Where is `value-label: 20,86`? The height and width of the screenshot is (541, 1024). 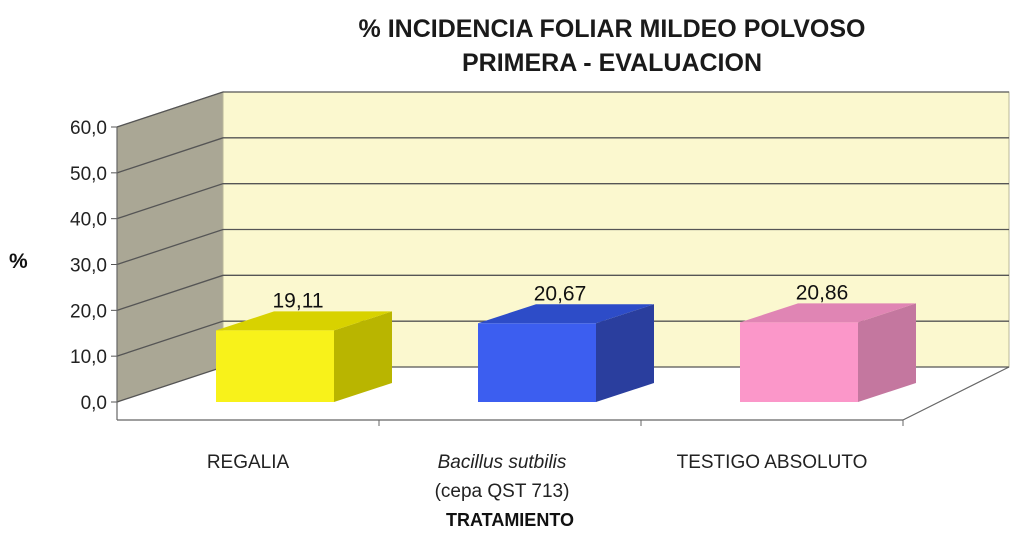
value-label: 20,86 is located at coordinates (822, 292).